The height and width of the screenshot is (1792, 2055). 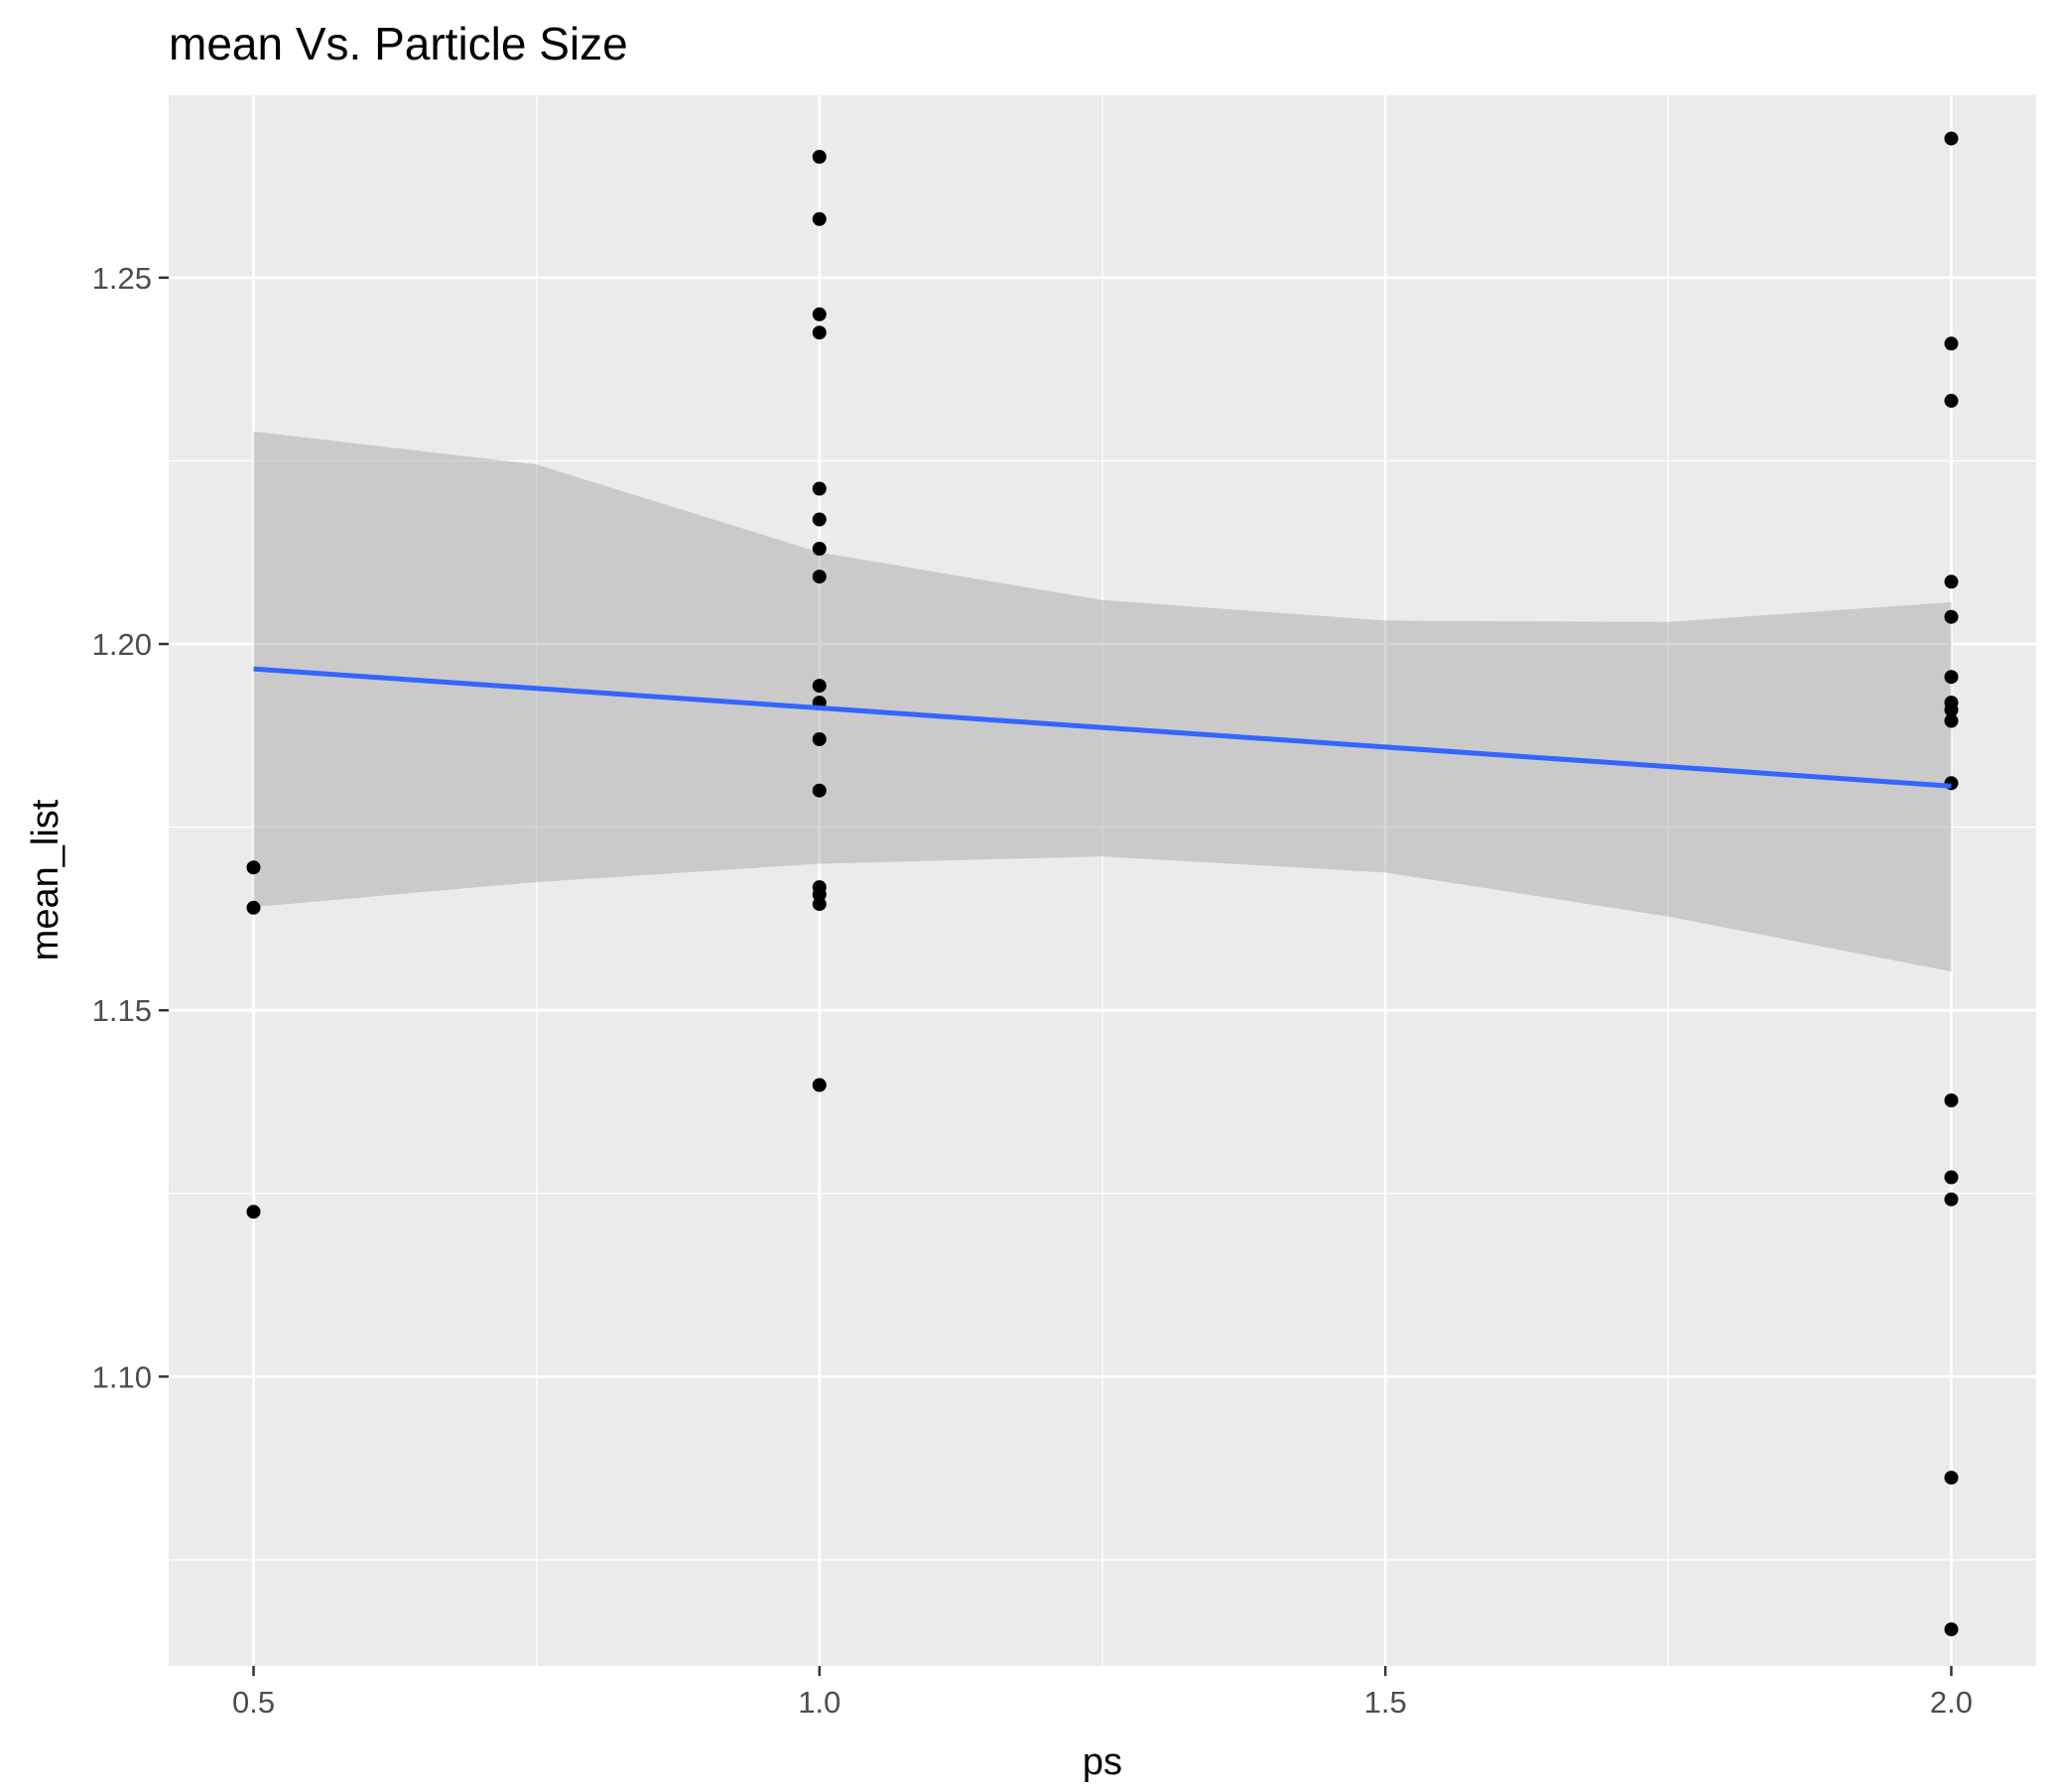 What do you see at coordinates (398, 43) in the screenshot?
I see `chart-title: mean Vs. Particle Size` at bounding box center [398, 43].